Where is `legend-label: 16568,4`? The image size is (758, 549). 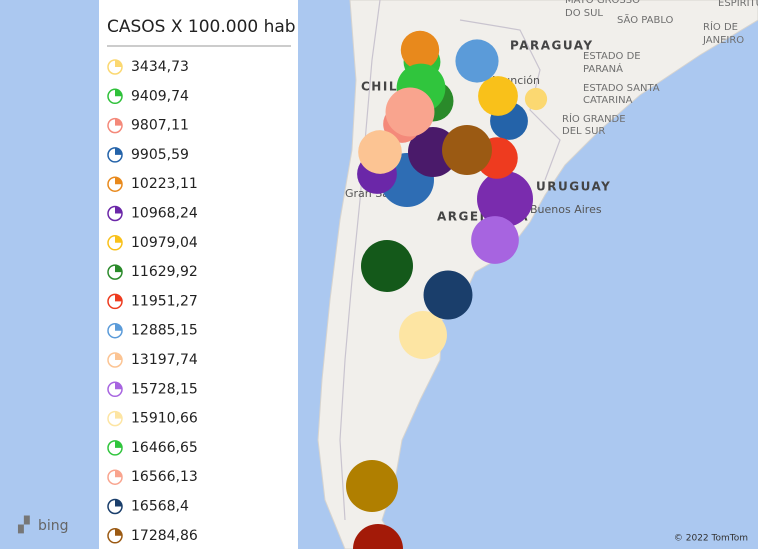 legend-label: 16568,4 is located at coordinates (160, 507).